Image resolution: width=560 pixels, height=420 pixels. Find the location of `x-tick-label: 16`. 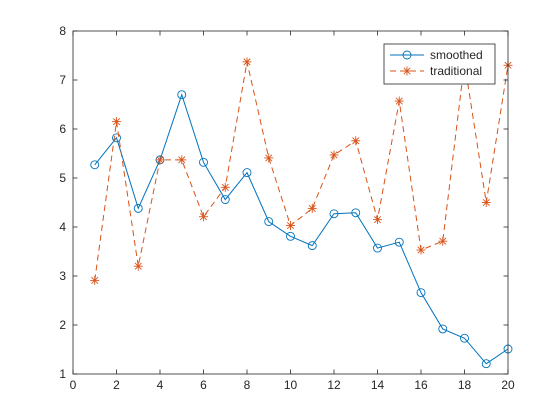

x-tick-label: 16 is located at coordinates (421, 385).